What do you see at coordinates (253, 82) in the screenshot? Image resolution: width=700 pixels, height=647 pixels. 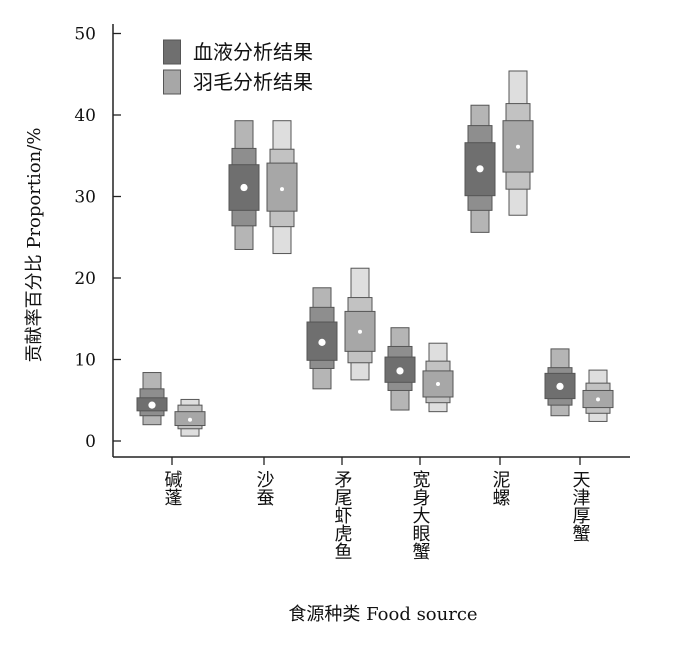 I see `legend-label: 羽毛分析结果` at bounding box center [253, 82].